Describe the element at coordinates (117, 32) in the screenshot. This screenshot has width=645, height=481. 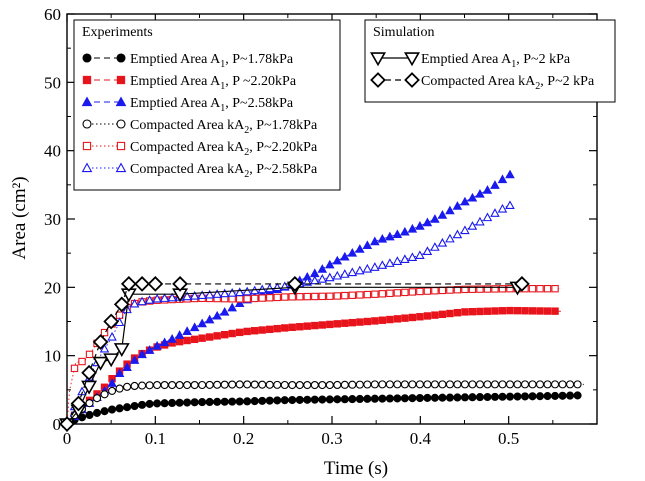
I see `legend-title: Experiments` at that location.